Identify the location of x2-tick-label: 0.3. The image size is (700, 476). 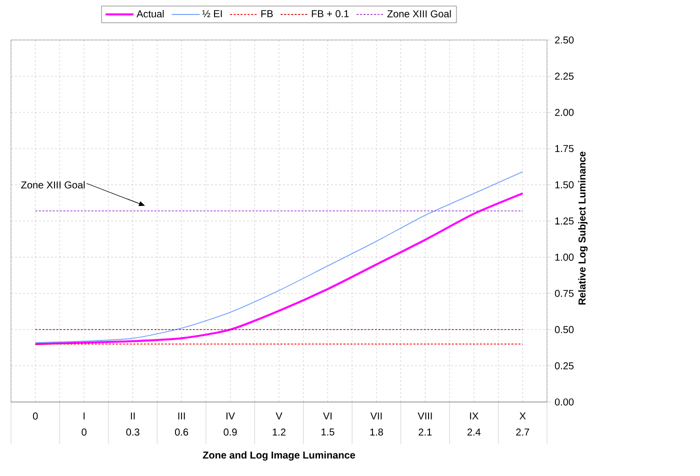
(133, 432).